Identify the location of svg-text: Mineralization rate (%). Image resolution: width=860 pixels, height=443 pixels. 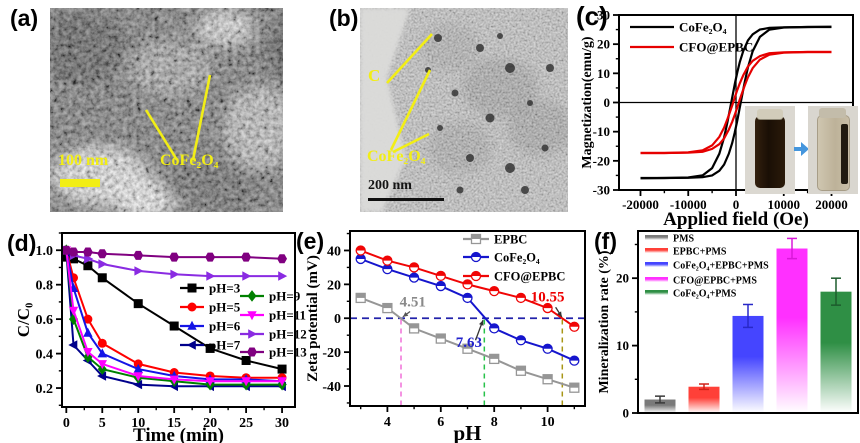
(604, 321).